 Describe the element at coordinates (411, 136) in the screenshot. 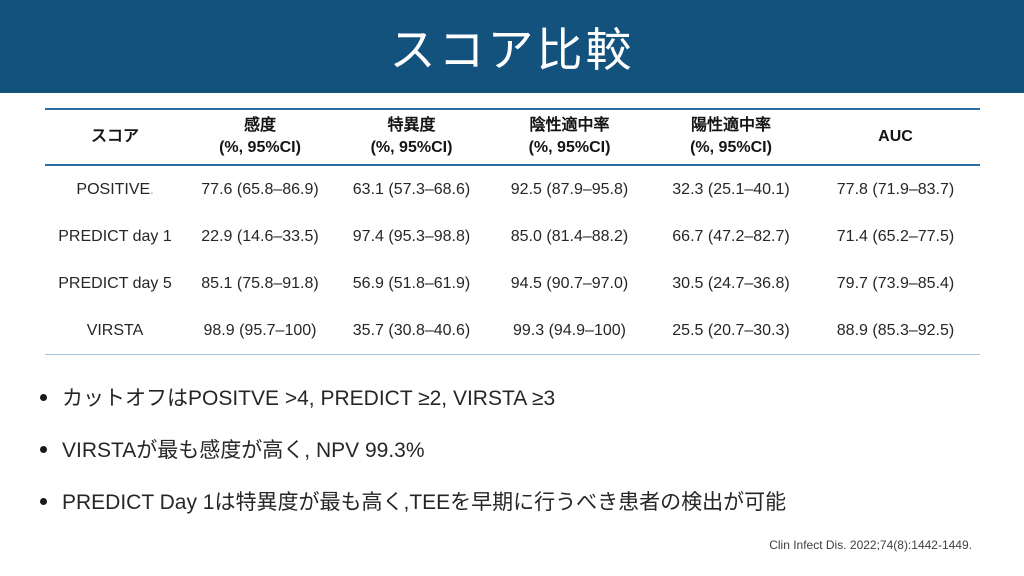

I see `col-header-specificity: 特異度 (%, 95%CI)` at that location.